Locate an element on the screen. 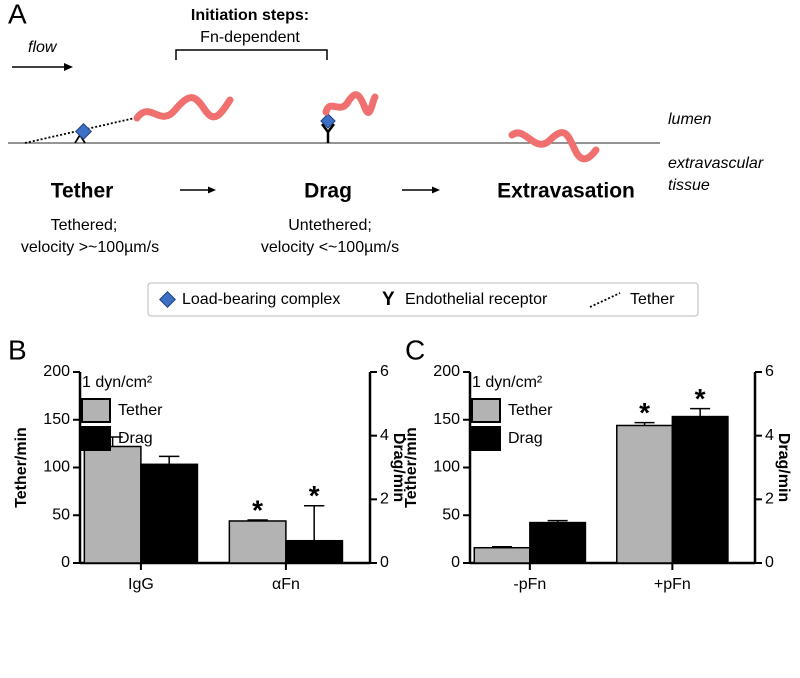 This screenshot has width=800, height=678. flow-arrowhead is located at coordinates (68, 67).